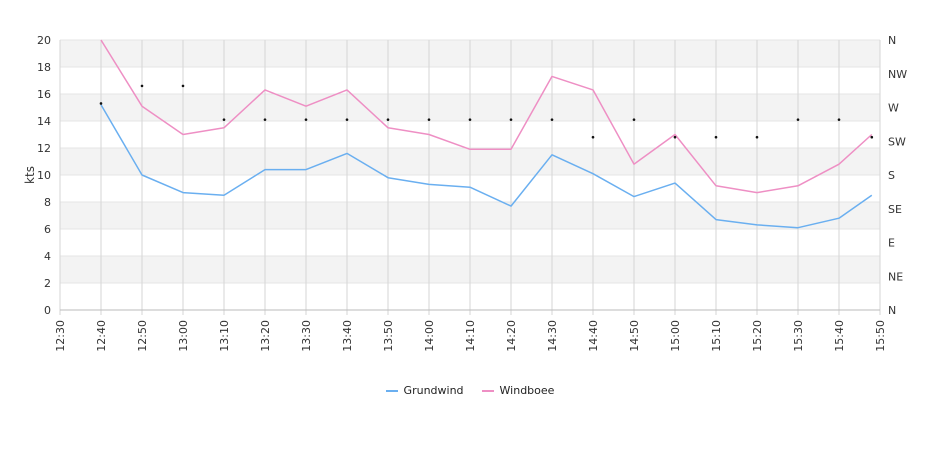  I want to click on y2-tick-label: NW, so click(897, 74).